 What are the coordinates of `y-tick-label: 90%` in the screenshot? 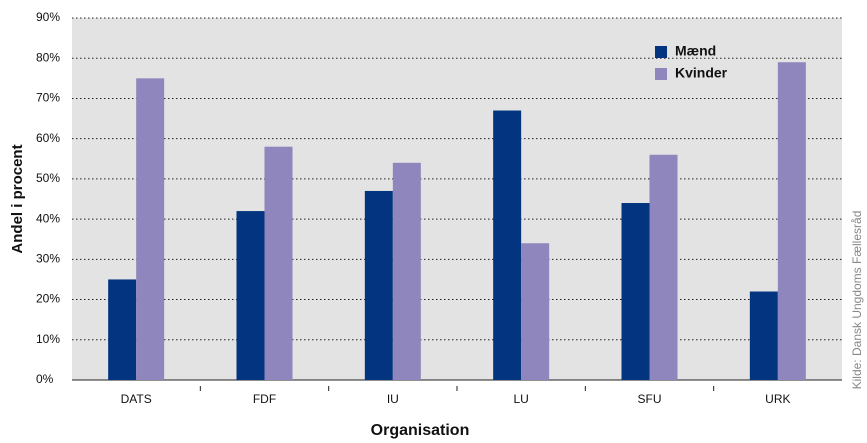 It's located at (48, 17).